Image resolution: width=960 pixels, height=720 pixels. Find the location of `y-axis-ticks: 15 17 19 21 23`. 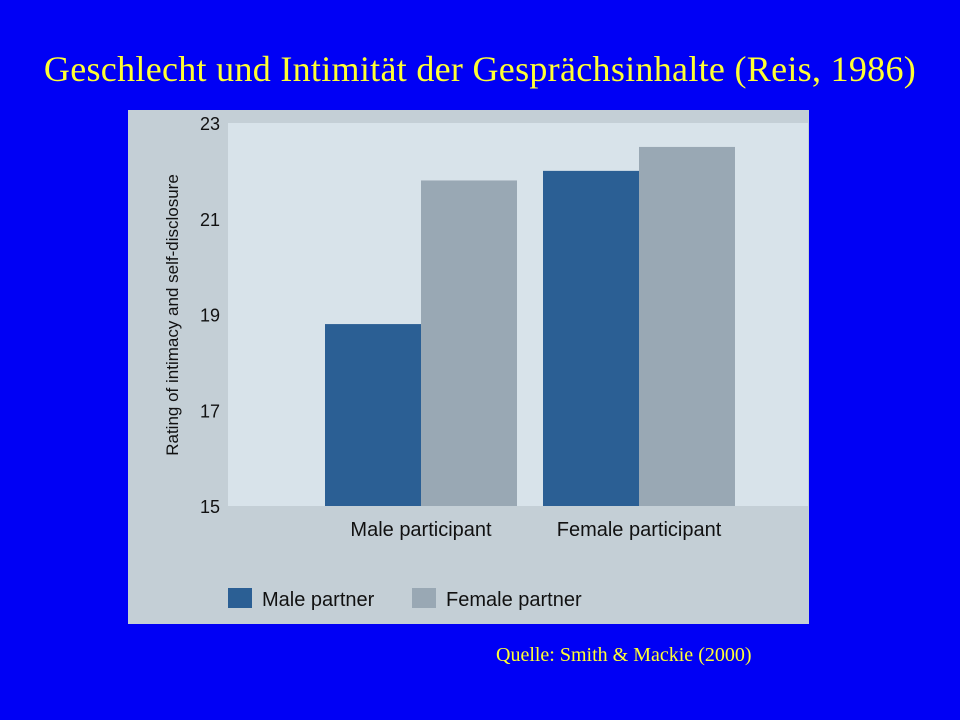

y-axis-ticks: 15 17 19 21 23 is located at coordinates (210, 315).